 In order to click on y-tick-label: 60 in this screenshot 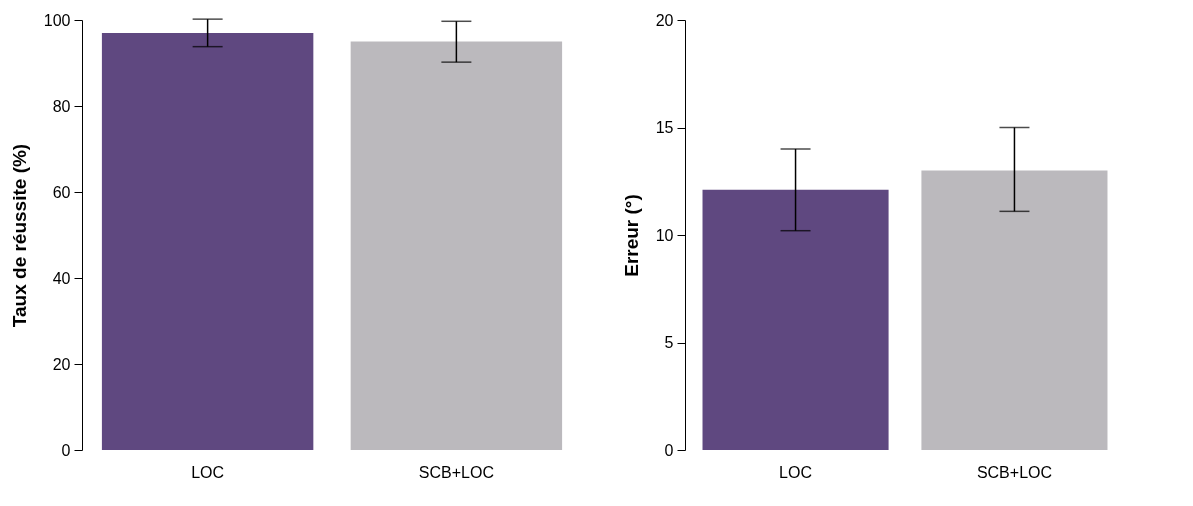, I will do `click(61, 192)`.